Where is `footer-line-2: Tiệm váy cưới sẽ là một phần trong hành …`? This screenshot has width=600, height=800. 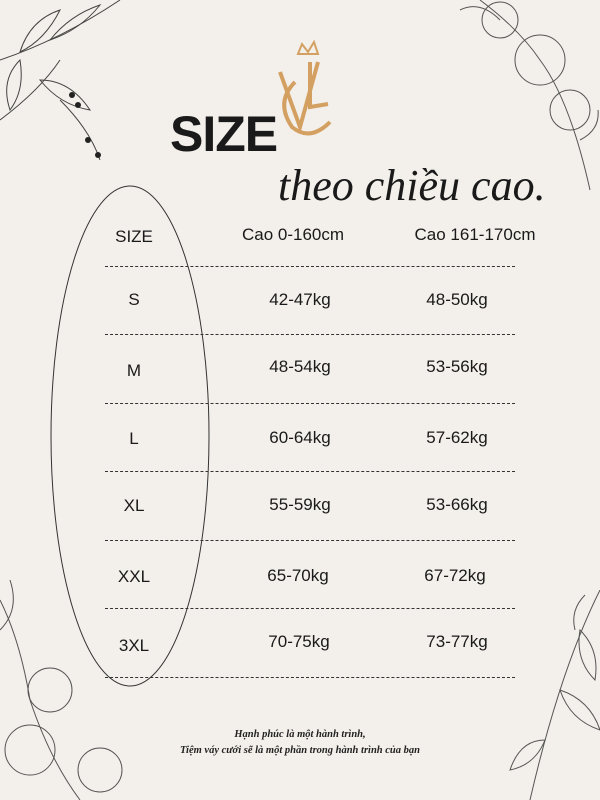
footer-line-2: Tiệm váy cưới sẽ là một phần trong hành … is located at coordinates (300, 750).